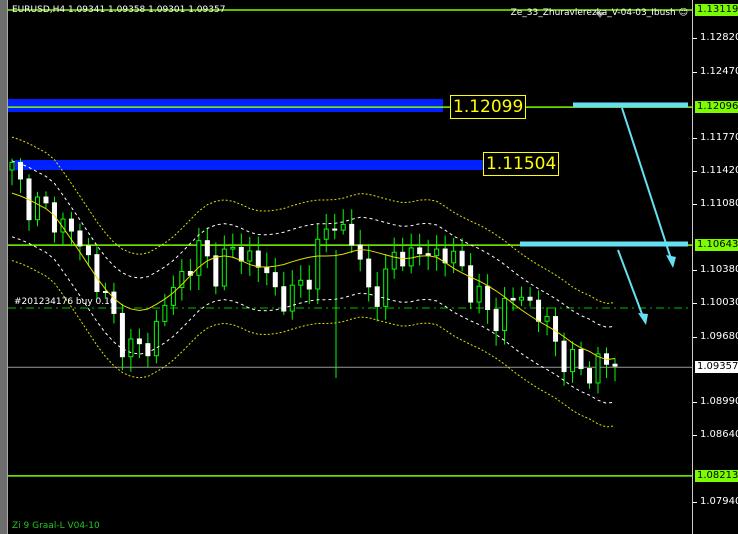 This screenshot has width=738, height=534. What do you see at coordinates (719, 270) in the screenshot?
I see `price-tick: 1.10380` at bounding box center [719, 270].